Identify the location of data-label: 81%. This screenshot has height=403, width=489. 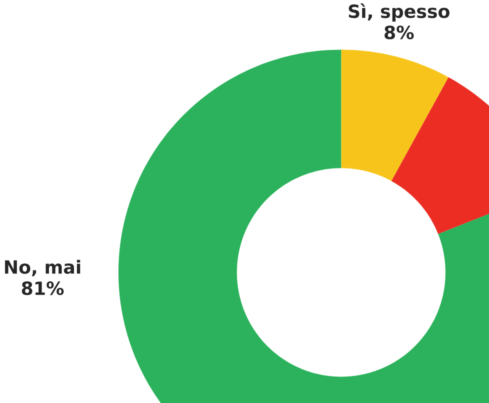
(43, 288).